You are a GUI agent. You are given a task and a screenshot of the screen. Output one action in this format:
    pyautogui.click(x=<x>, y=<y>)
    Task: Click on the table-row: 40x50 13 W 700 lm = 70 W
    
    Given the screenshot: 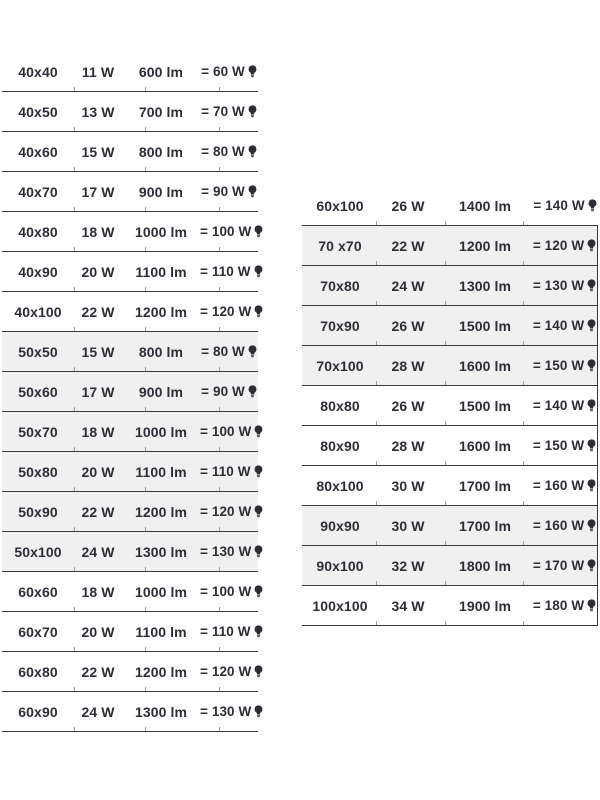 What is the action you would take?
    pyautogui.click(x=130, y=112)
    